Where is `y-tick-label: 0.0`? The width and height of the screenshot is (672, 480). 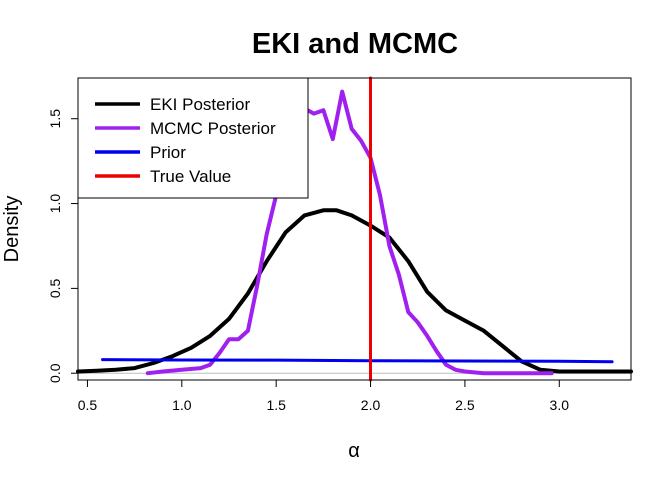
y-tick-label: 0.0 is located at coordinates (55, 373).